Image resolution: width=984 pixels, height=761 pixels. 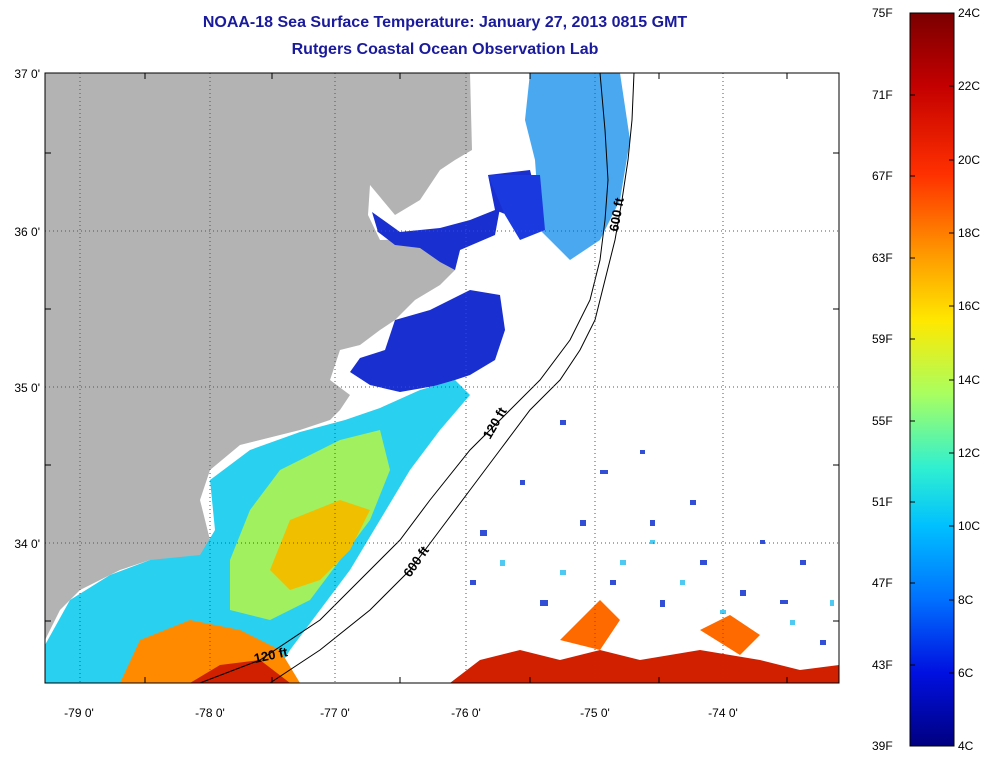 What do you see at coordinates (595, 713) in the screenshot?
I see `lon-label-75: -75 0'` at bounding box center [595, 713].